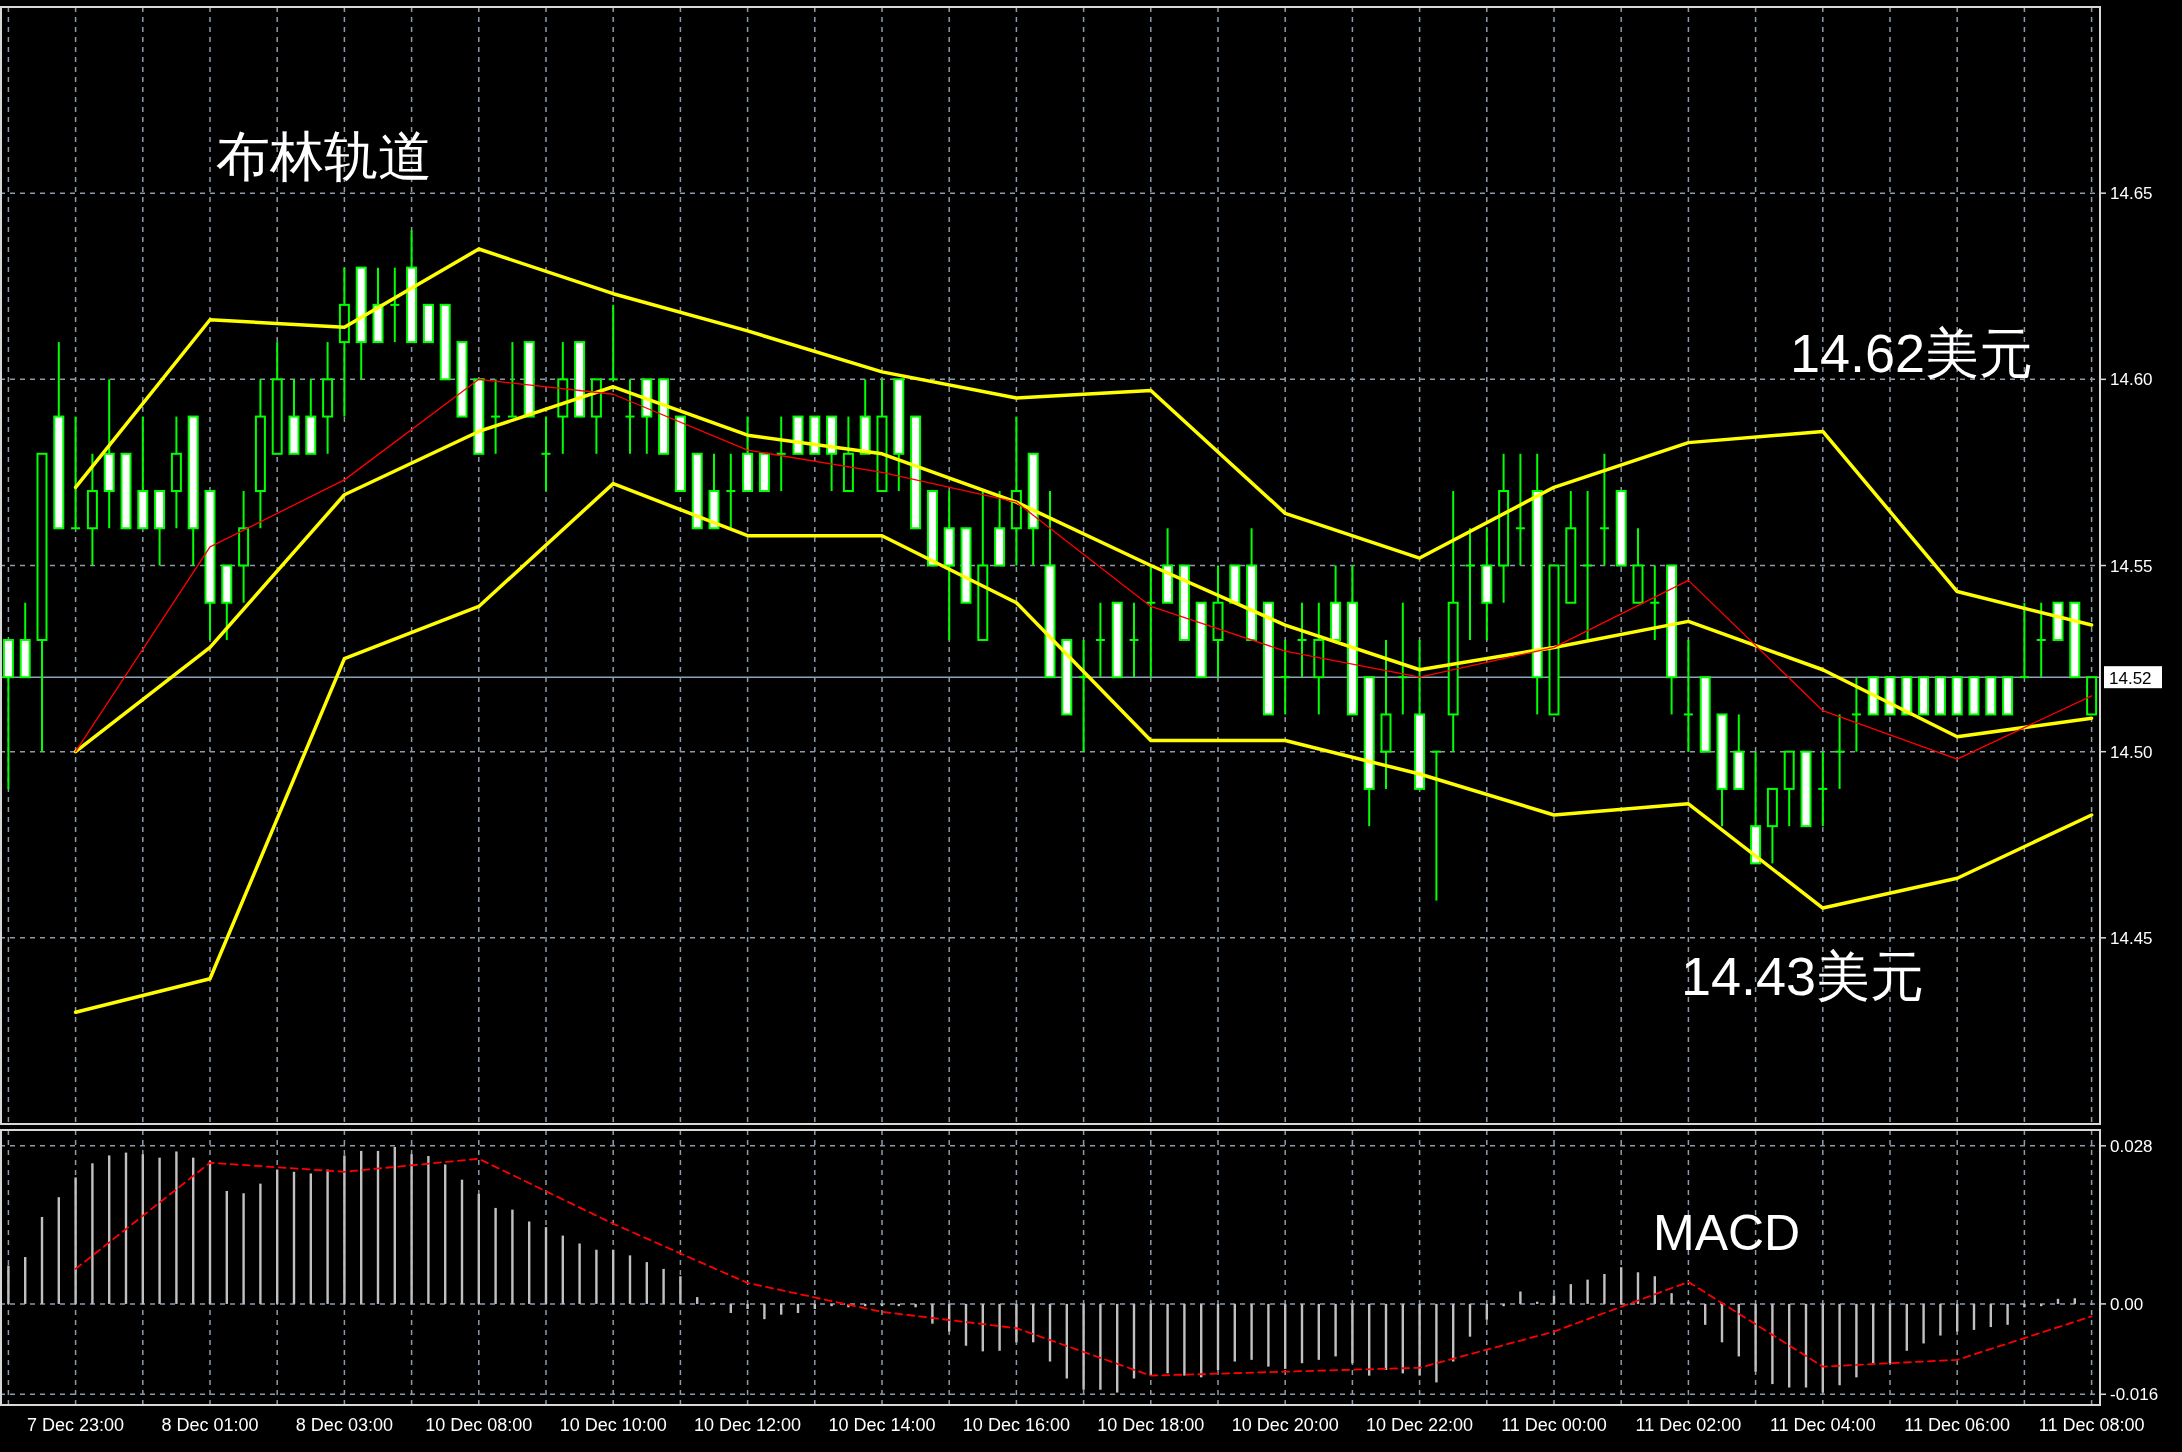 The image size is (2182, 1452). Describe the element at coordinates (479, 1425) in the screenshot. I see `x-tick-label: 10 Dec 08:00` at that location.